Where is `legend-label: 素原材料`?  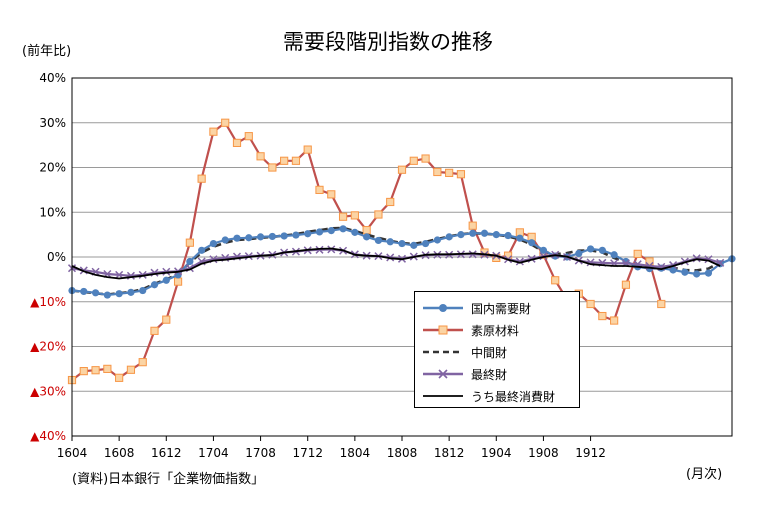
legend-label: 素原材料 is located at coordinates (495, 331).